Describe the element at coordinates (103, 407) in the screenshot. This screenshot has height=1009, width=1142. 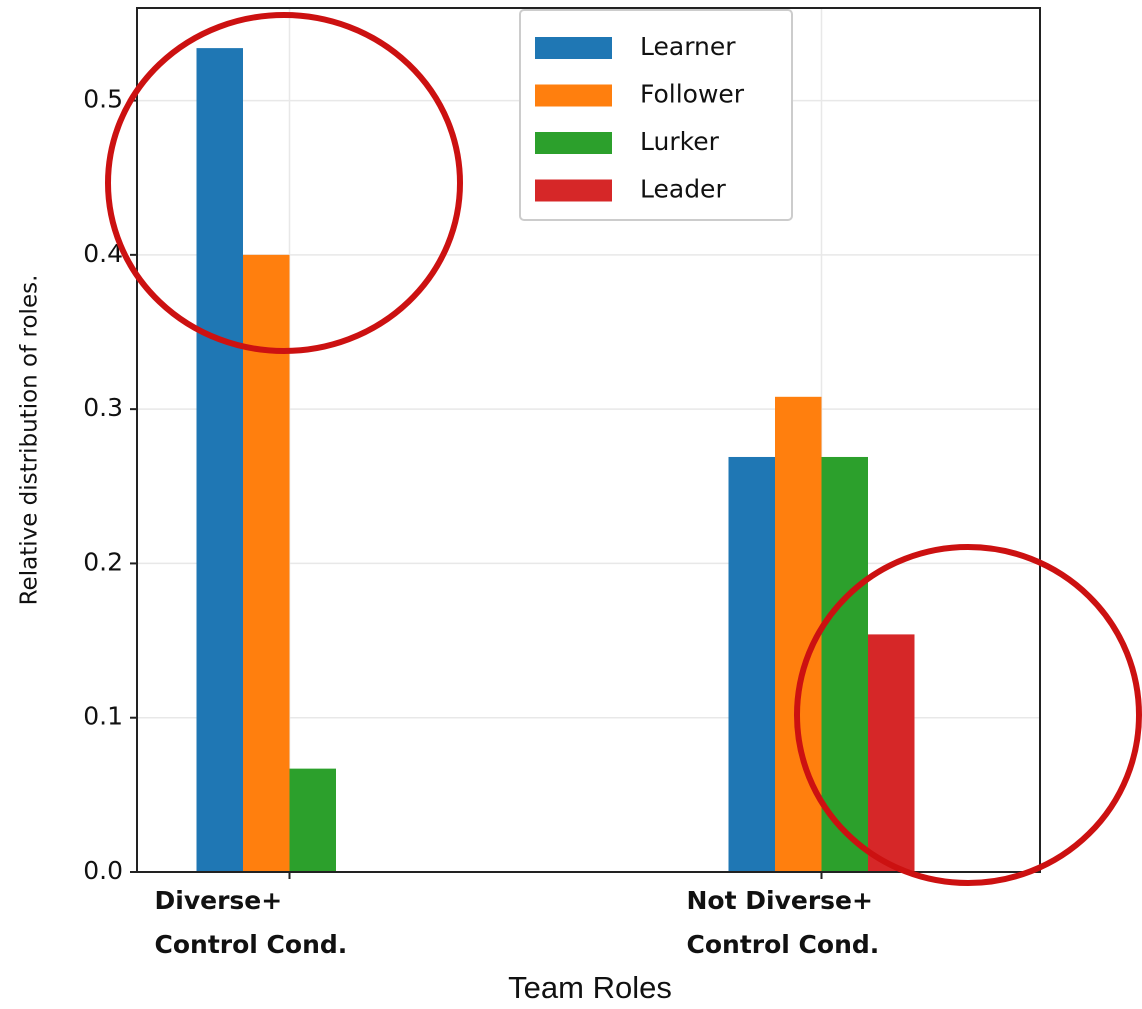
I see `y-tick-label: 0.3` at that location.